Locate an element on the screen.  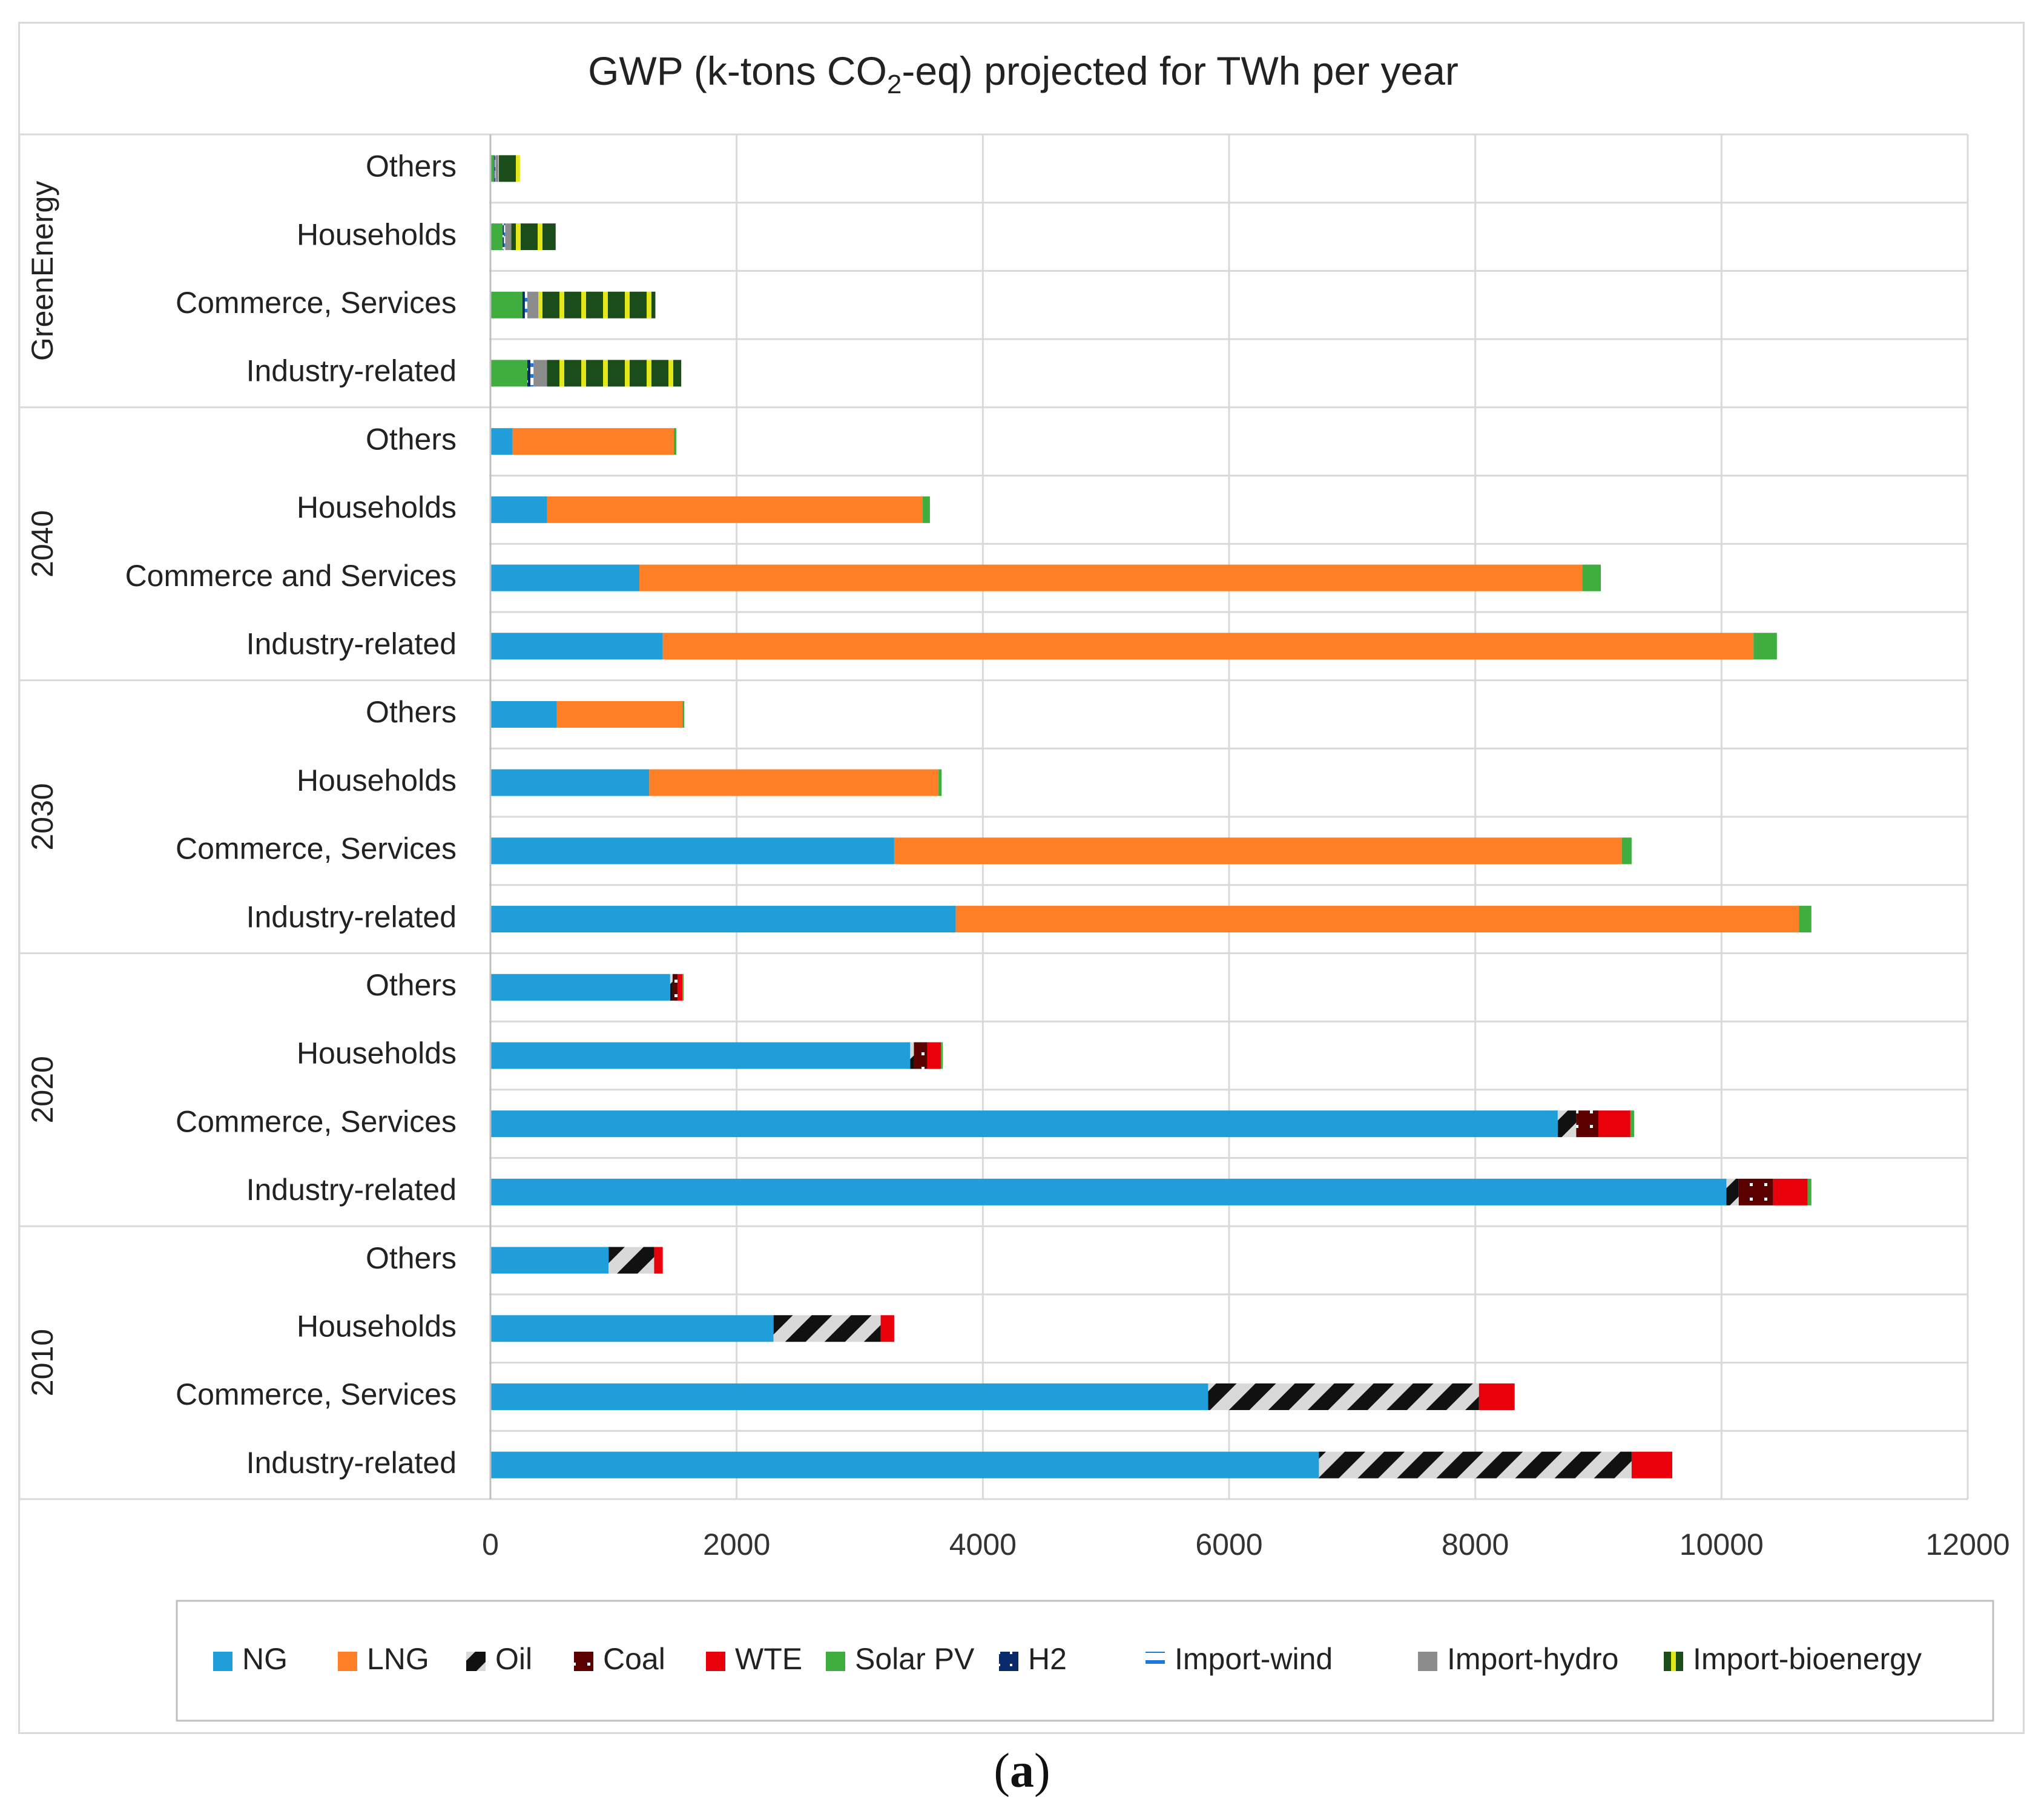
caption-letter: a is located at coordinates (1022, 1771).